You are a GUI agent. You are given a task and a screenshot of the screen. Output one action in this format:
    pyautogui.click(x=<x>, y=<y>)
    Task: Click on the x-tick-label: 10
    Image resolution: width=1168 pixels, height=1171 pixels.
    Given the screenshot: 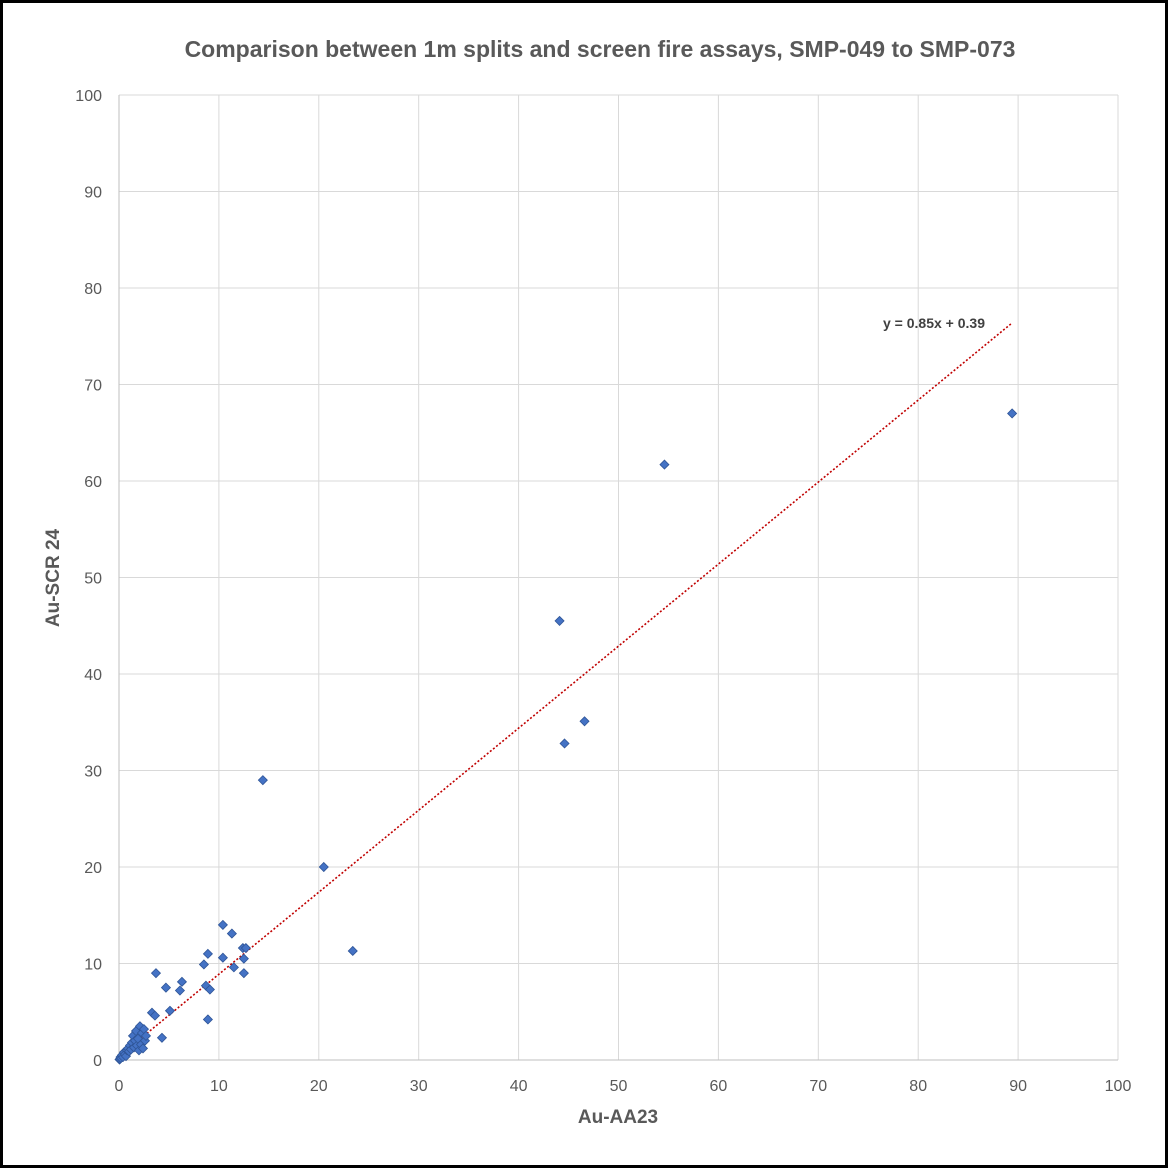 What is the action you would take?
    pyautogui.click(x=219, y=1086)
    